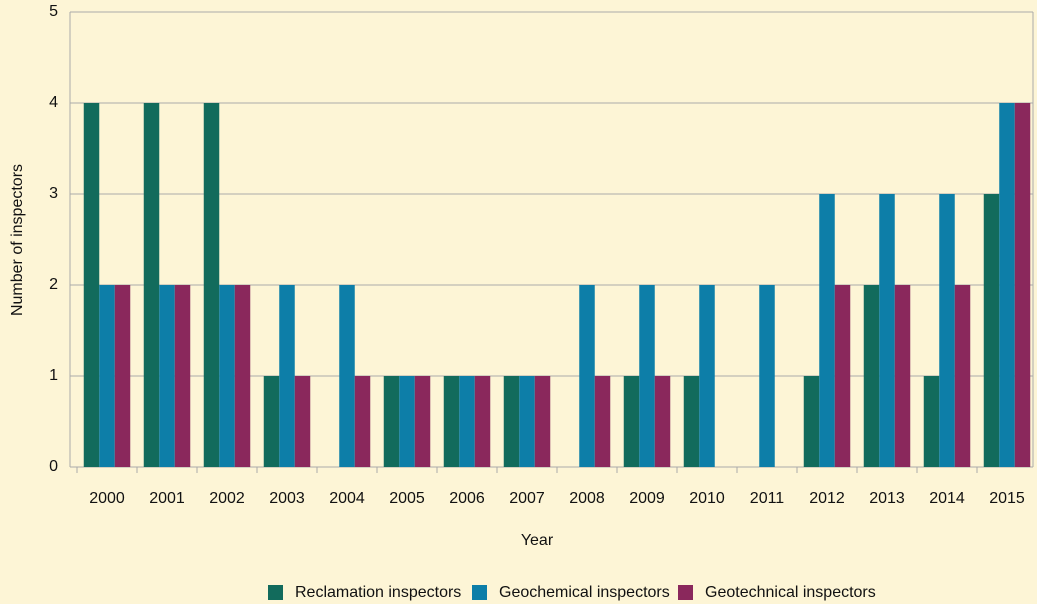 Image resolution: width=1037 pixels, height=604 pixels. What do you see at coordinates (407, 498) in the screenshot?
I see `x-tick-label: 2005` at bounding box center [407, 498].